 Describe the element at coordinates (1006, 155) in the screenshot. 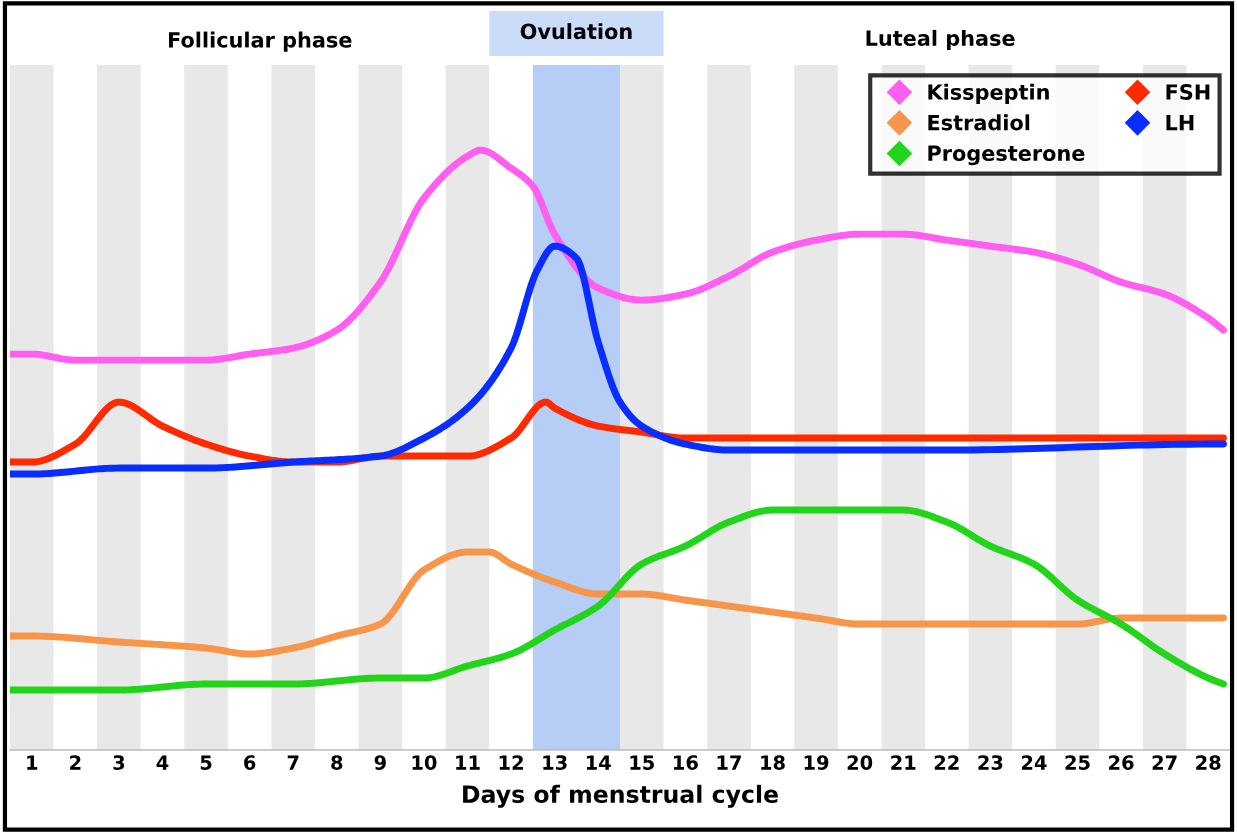

I see `legend-label: Progesterone` at that location.